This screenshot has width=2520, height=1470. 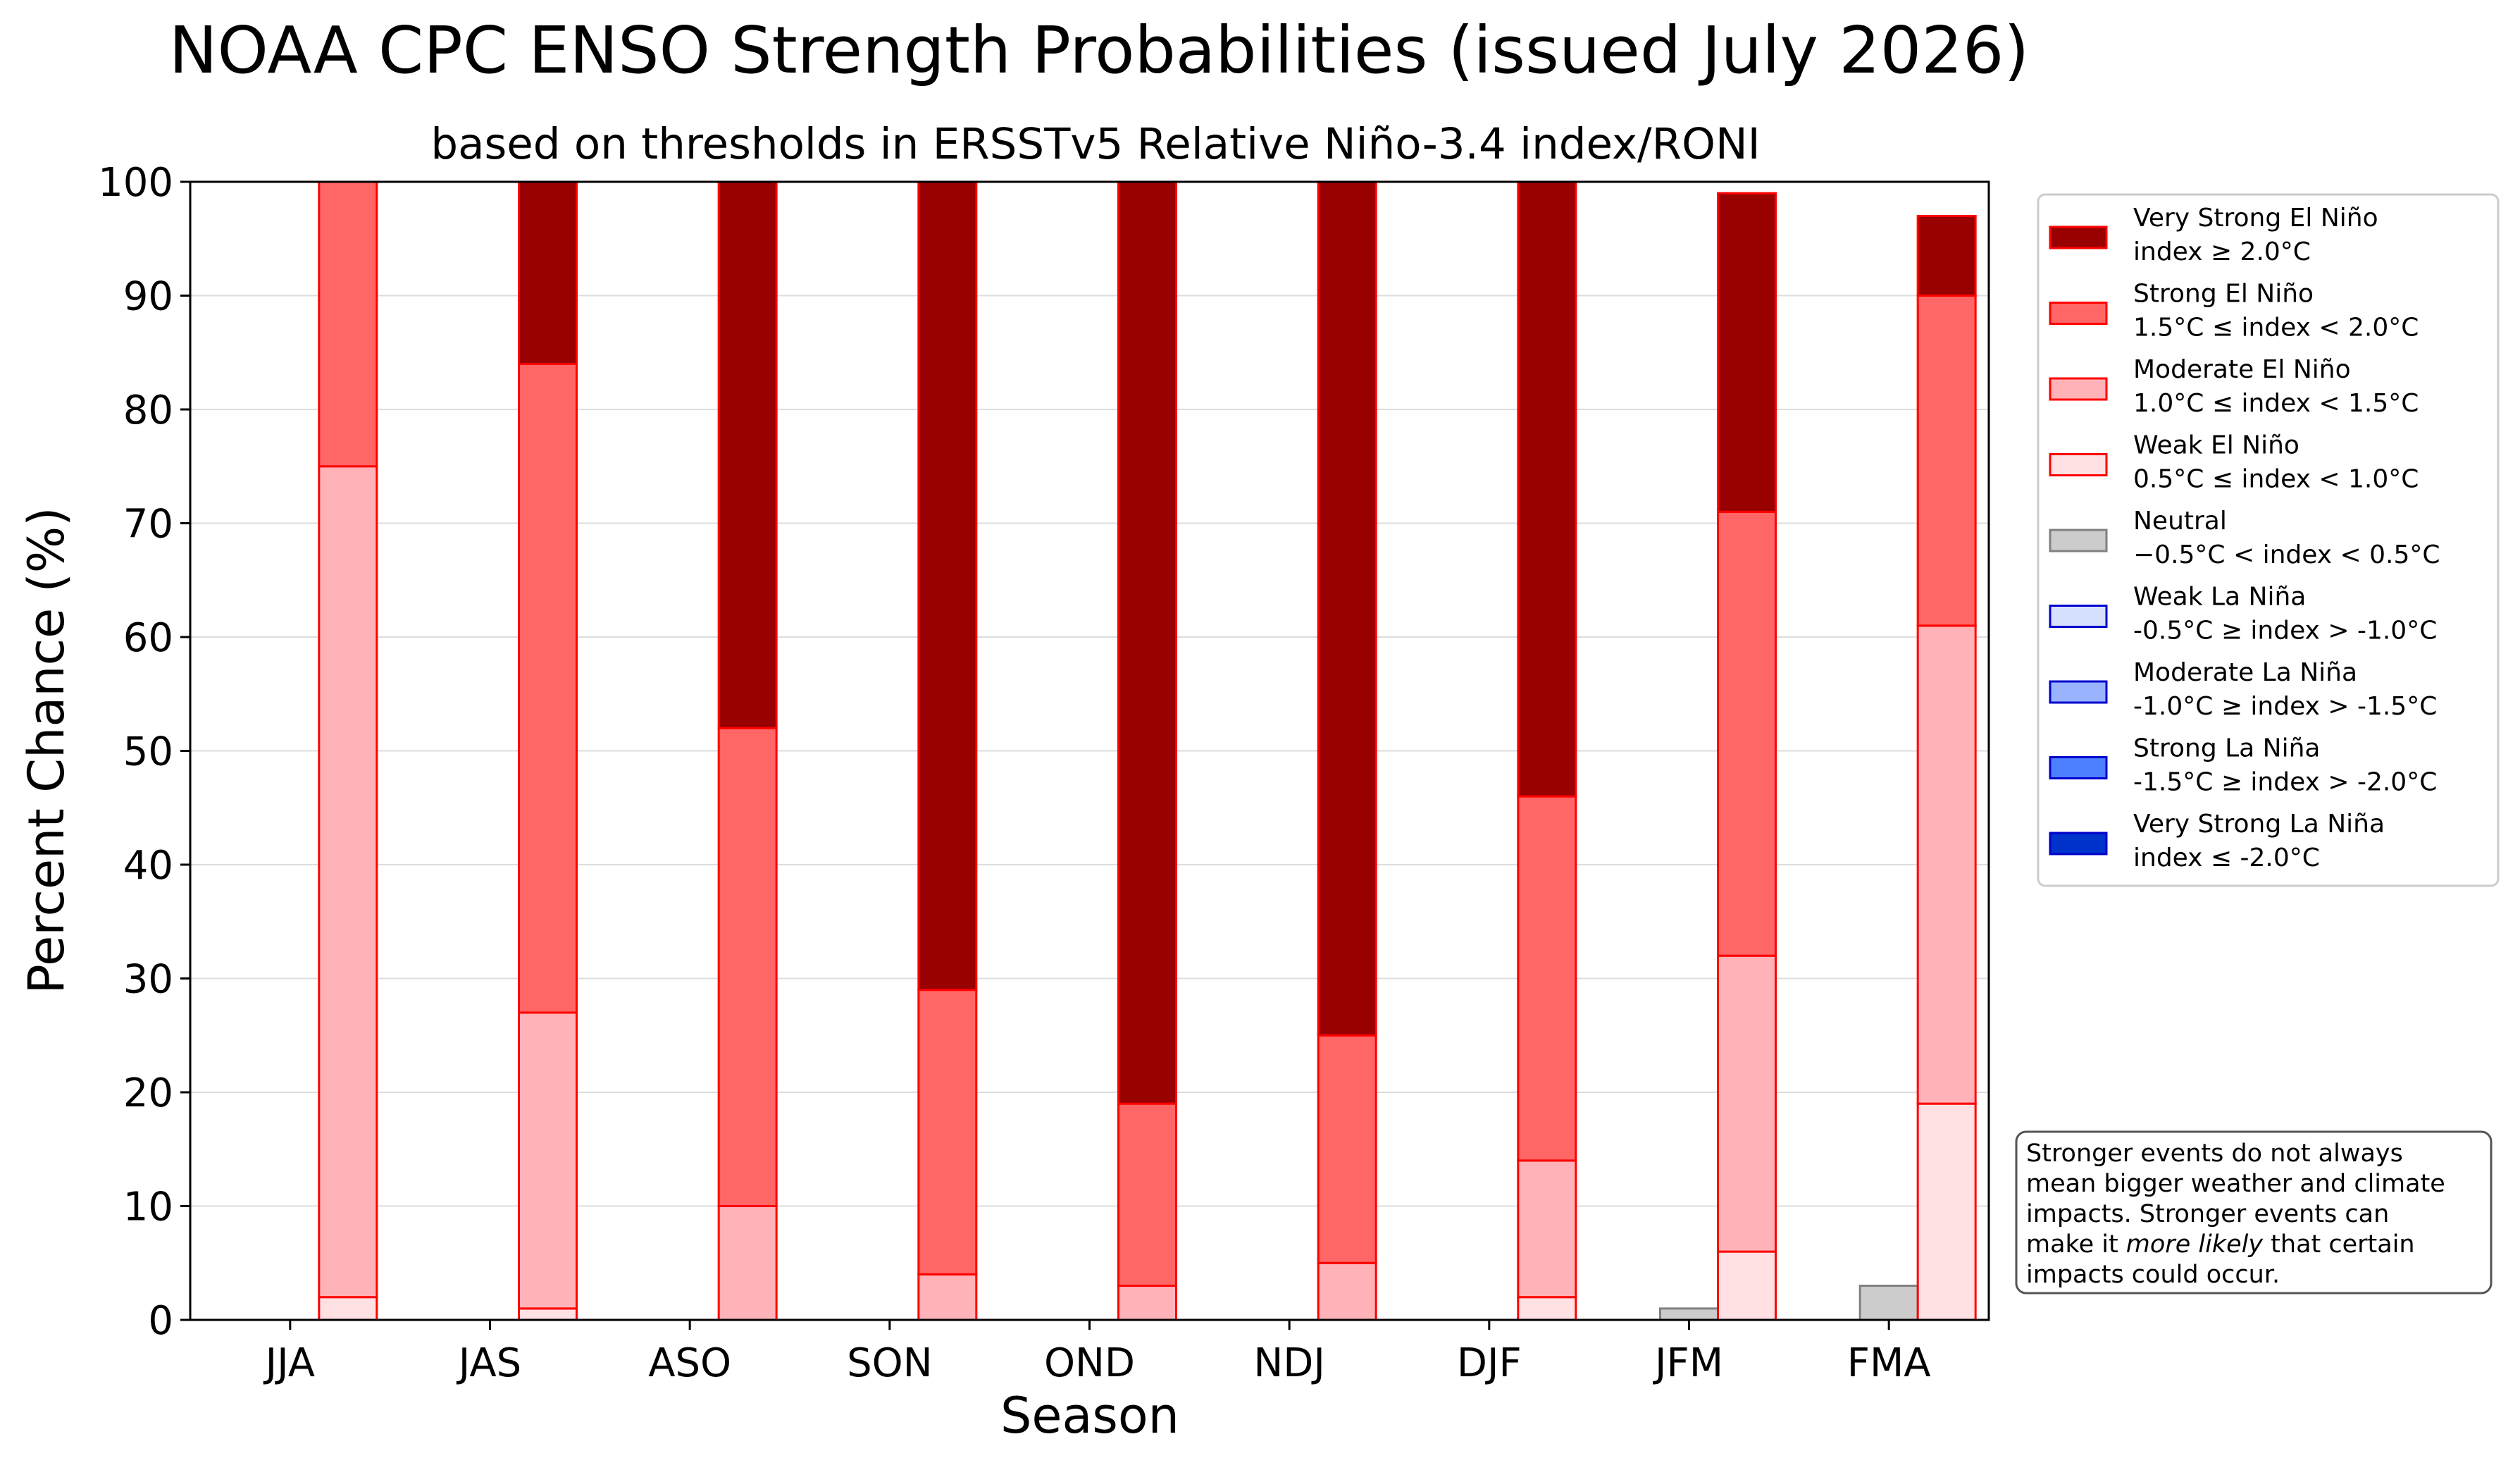 What do you see at coordinates (148, 525) in the screenshot?
I see `y-tick-label: 70` at bounding box center [148, 525].